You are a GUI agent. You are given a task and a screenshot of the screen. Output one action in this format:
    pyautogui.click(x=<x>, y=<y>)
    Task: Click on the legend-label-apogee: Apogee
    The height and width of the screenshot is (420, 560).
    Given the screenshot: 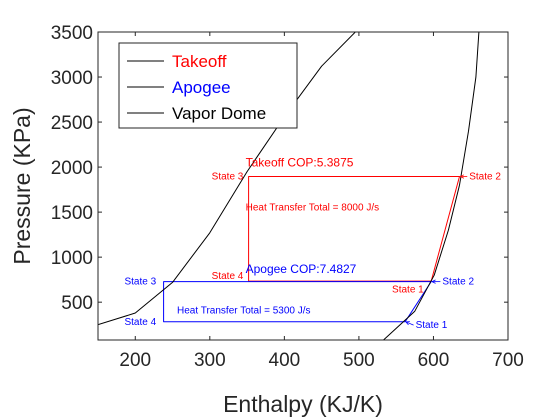 What is the action you would take?
    pyautogui.click(x=201, y=87)
    